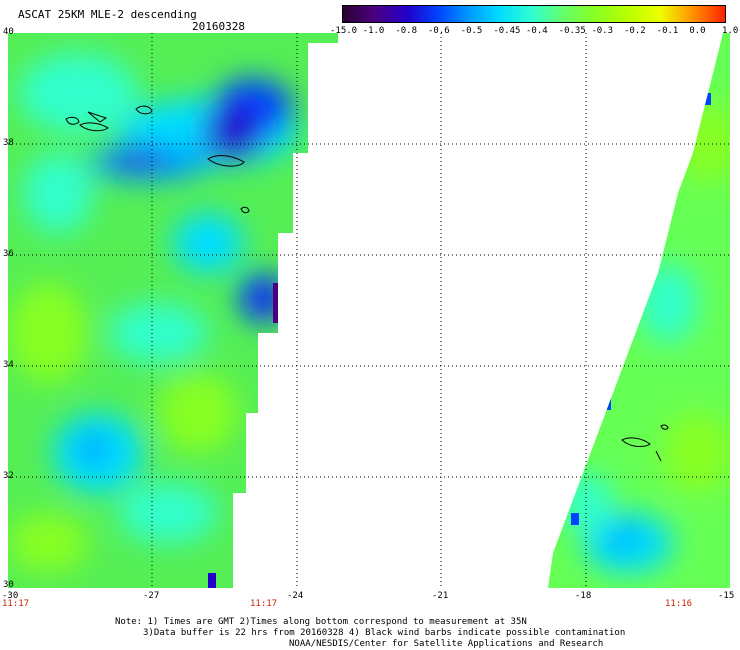  I want to click on colorbar-tick-label: -0.5, so click(471, 31).